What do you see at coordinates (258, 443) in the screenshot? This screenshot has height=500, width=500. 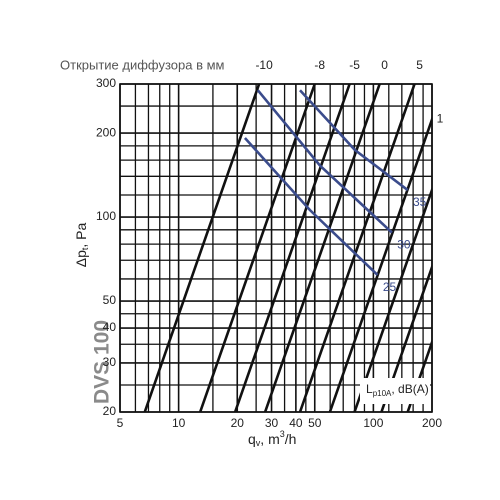 I see `x-label-sub: v` at bounding box center [258, 443].